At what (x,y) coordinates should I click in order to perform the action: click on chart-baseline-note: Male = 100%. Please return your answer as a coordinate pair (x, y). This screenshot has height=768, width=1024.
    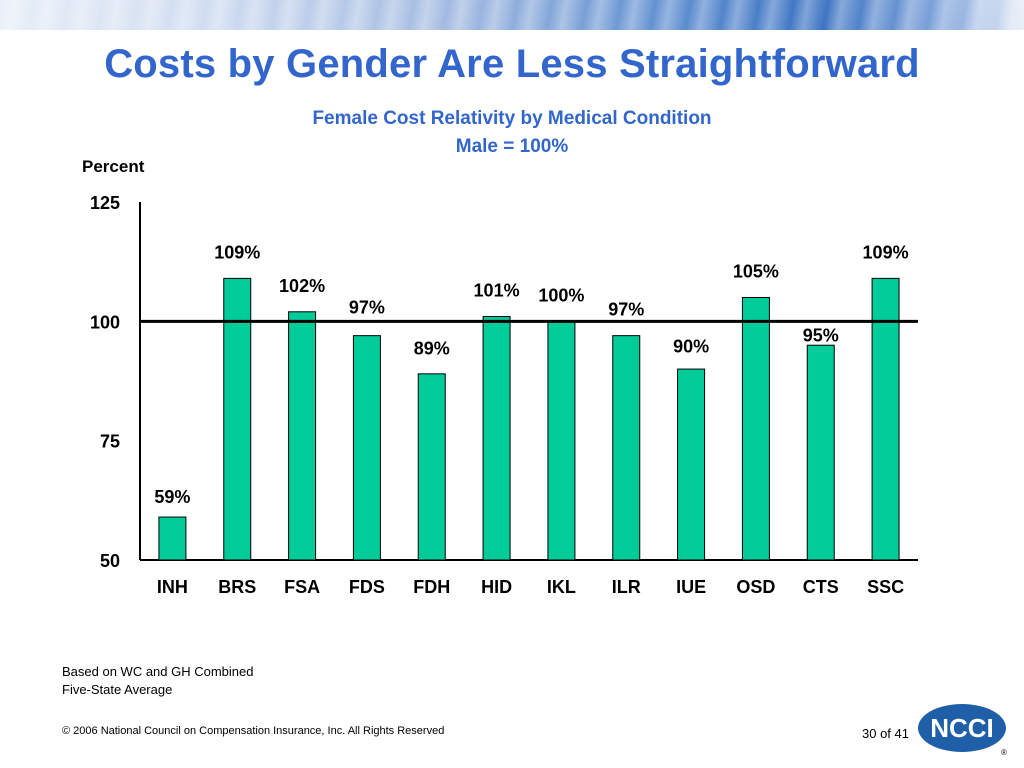
    Looking at the image, I should click on (512, 146).